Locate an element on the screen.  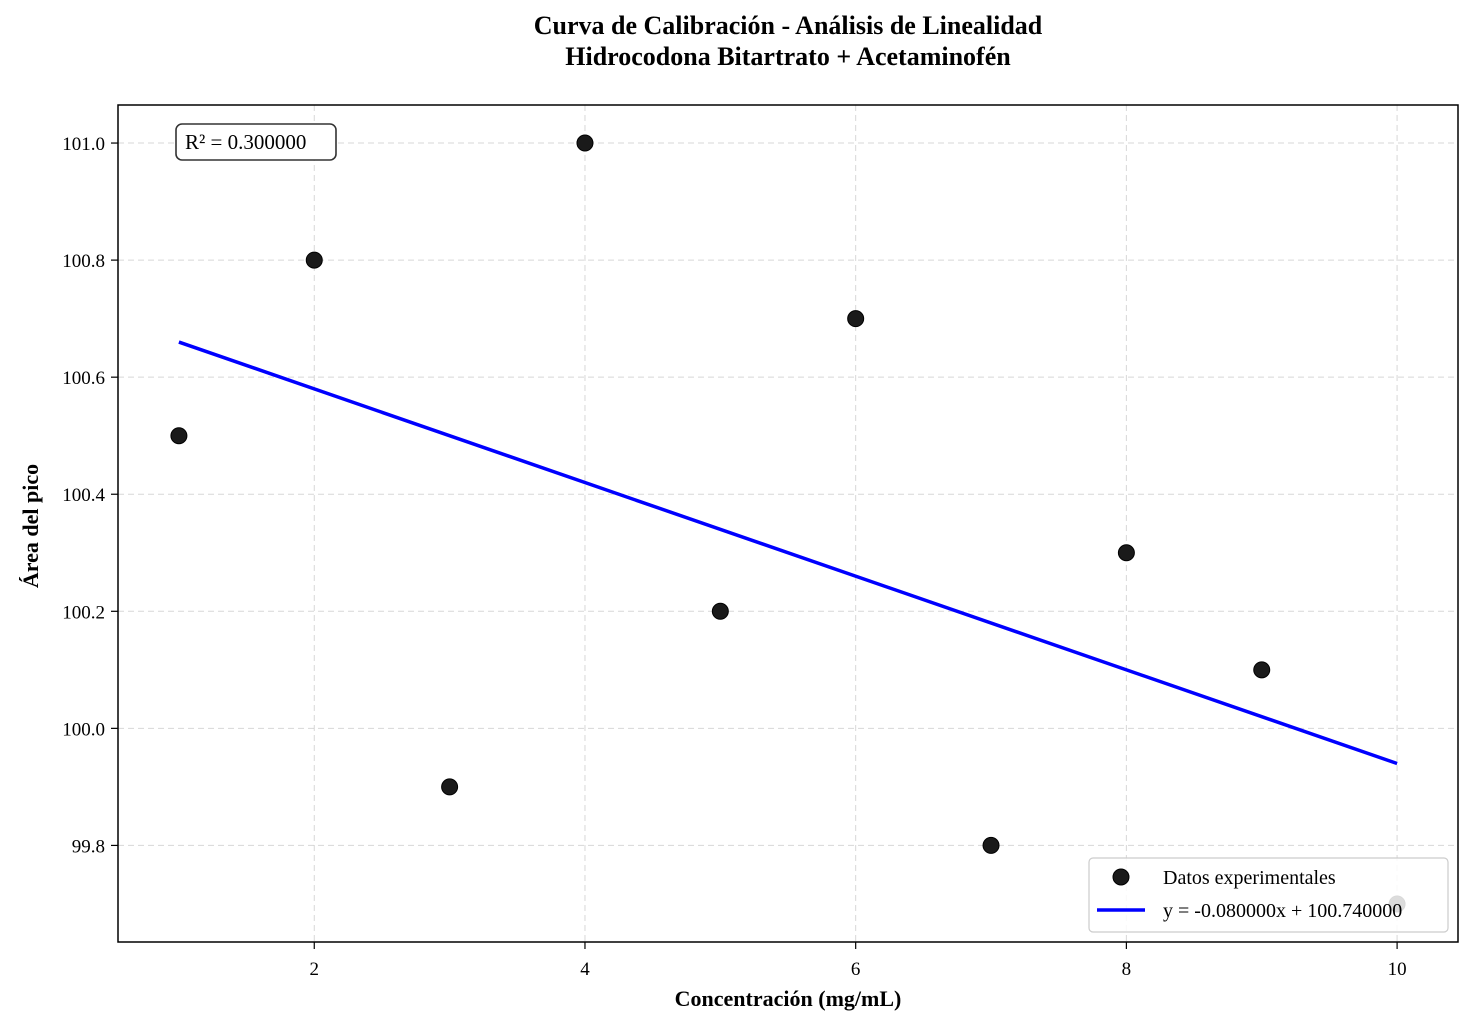
y-tick-label: 100.8 is located at coordinates (83, 261).